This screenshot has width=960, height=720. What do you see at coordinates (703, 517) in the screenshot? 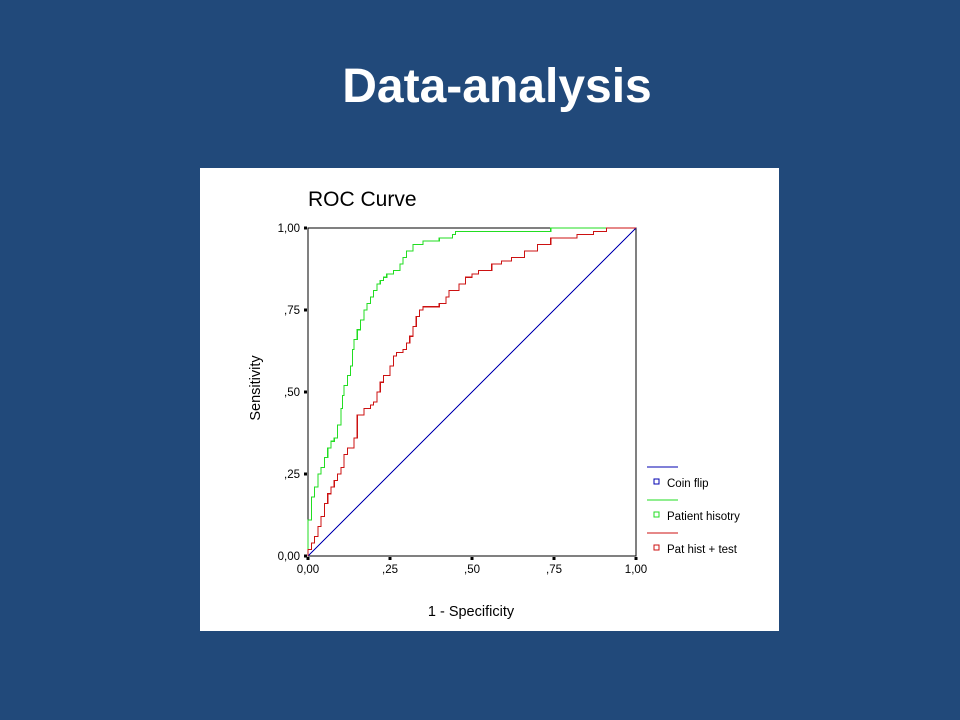
I see `legend-label: Patient hisotry` at bounding box center [703, 517].